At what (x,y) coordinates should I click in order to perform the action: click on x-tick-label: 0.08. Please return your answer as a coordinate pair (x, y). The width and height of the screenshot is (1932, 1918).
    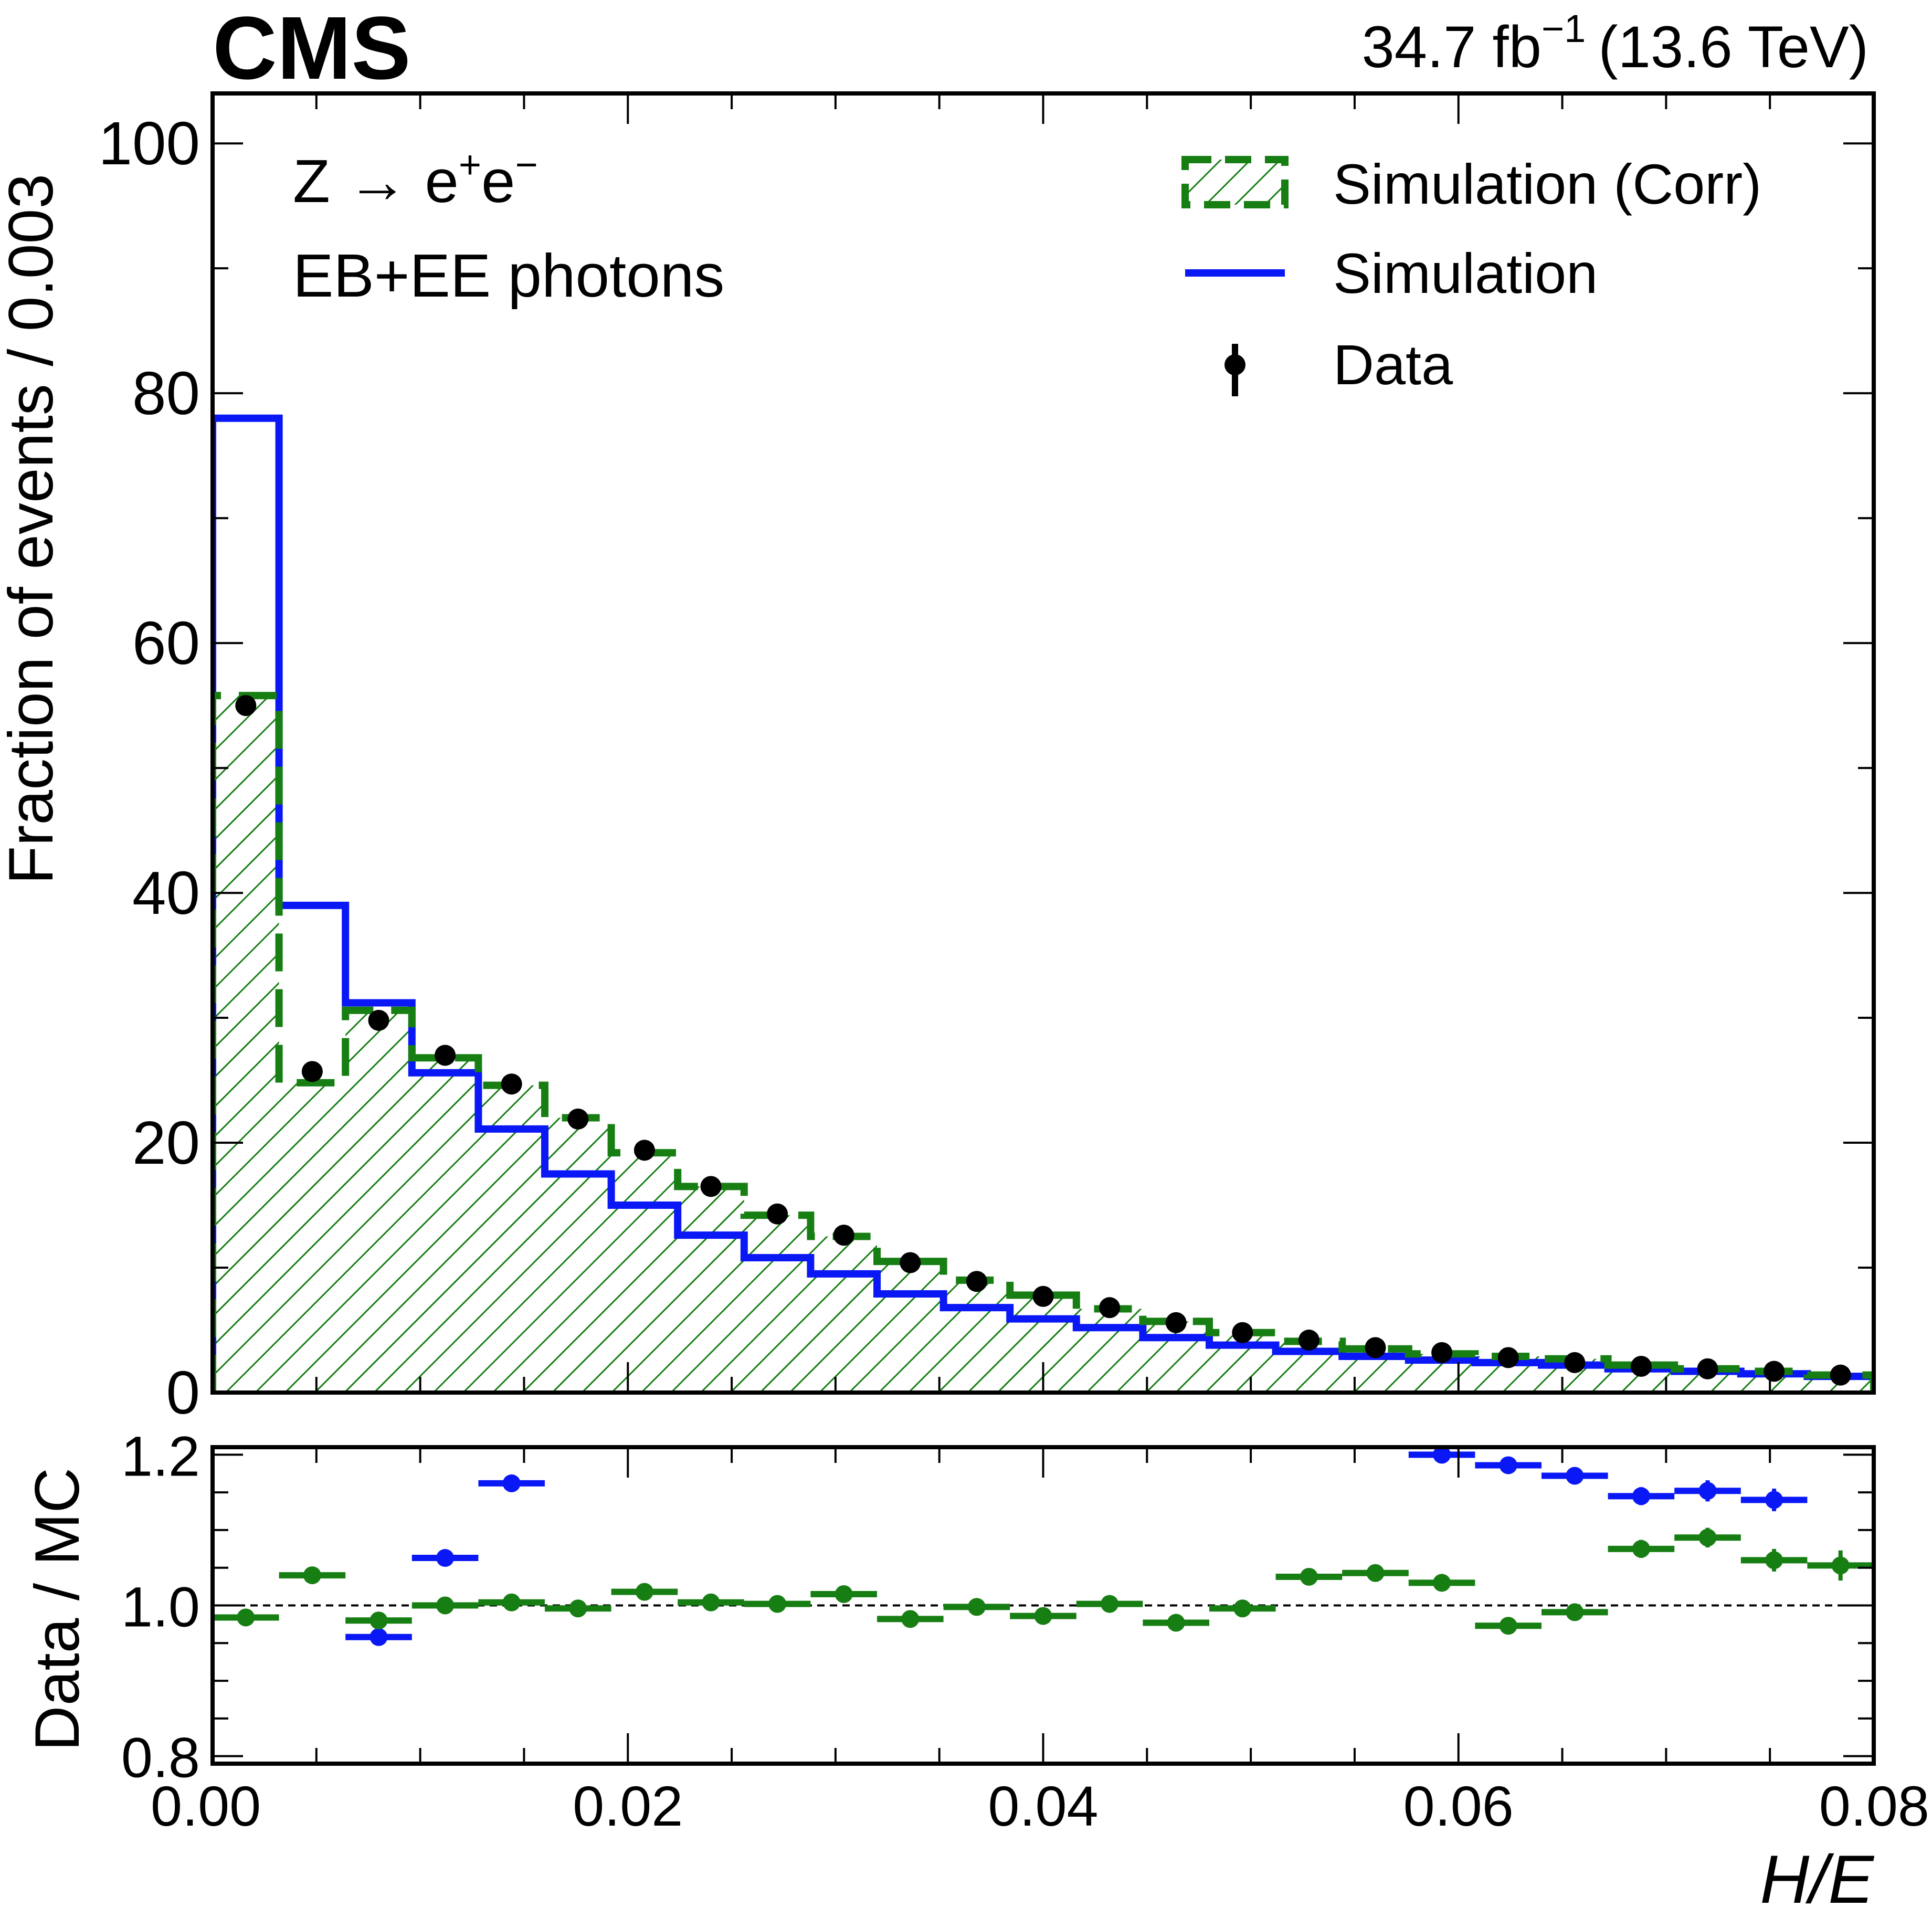
    Looking at the image, I should click on (1874, 1806).